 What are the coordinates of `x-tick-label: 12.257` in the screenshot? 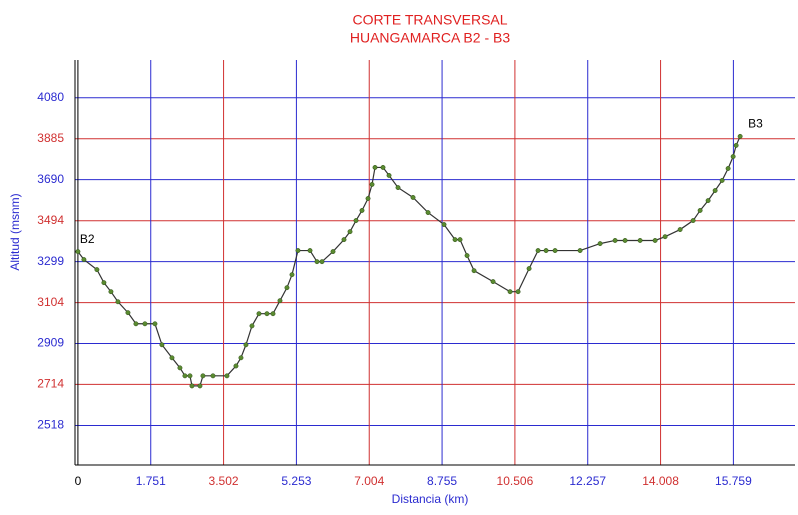 It's located at (587, 481).